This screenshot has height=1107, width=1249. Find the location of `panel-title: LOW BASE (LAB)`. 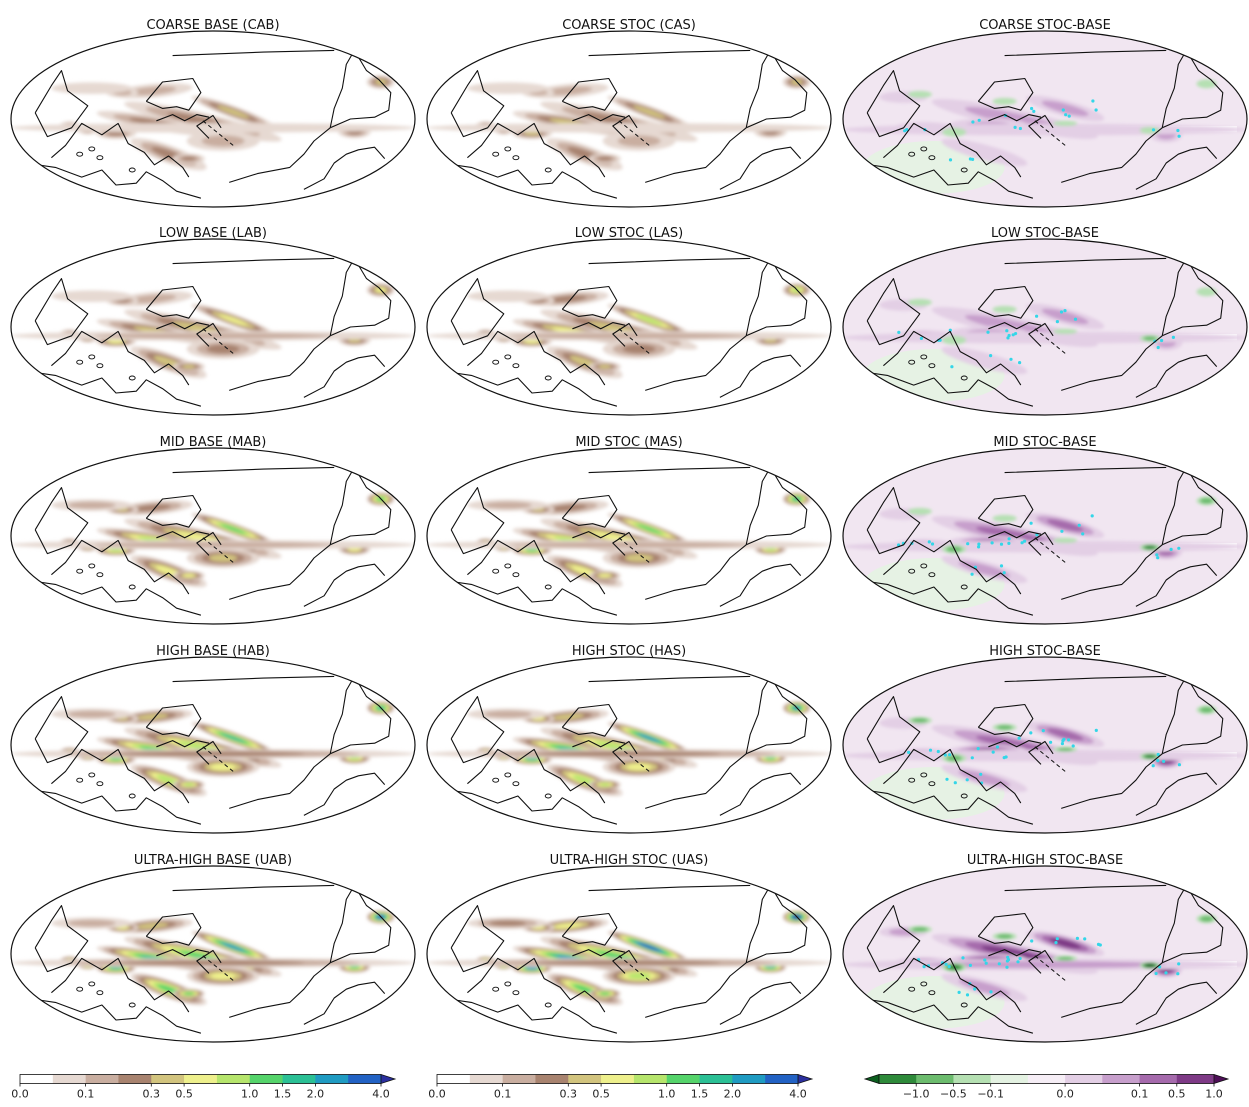

panel-title: LOW BASE (LAB) is located at coordinates (213, 233).